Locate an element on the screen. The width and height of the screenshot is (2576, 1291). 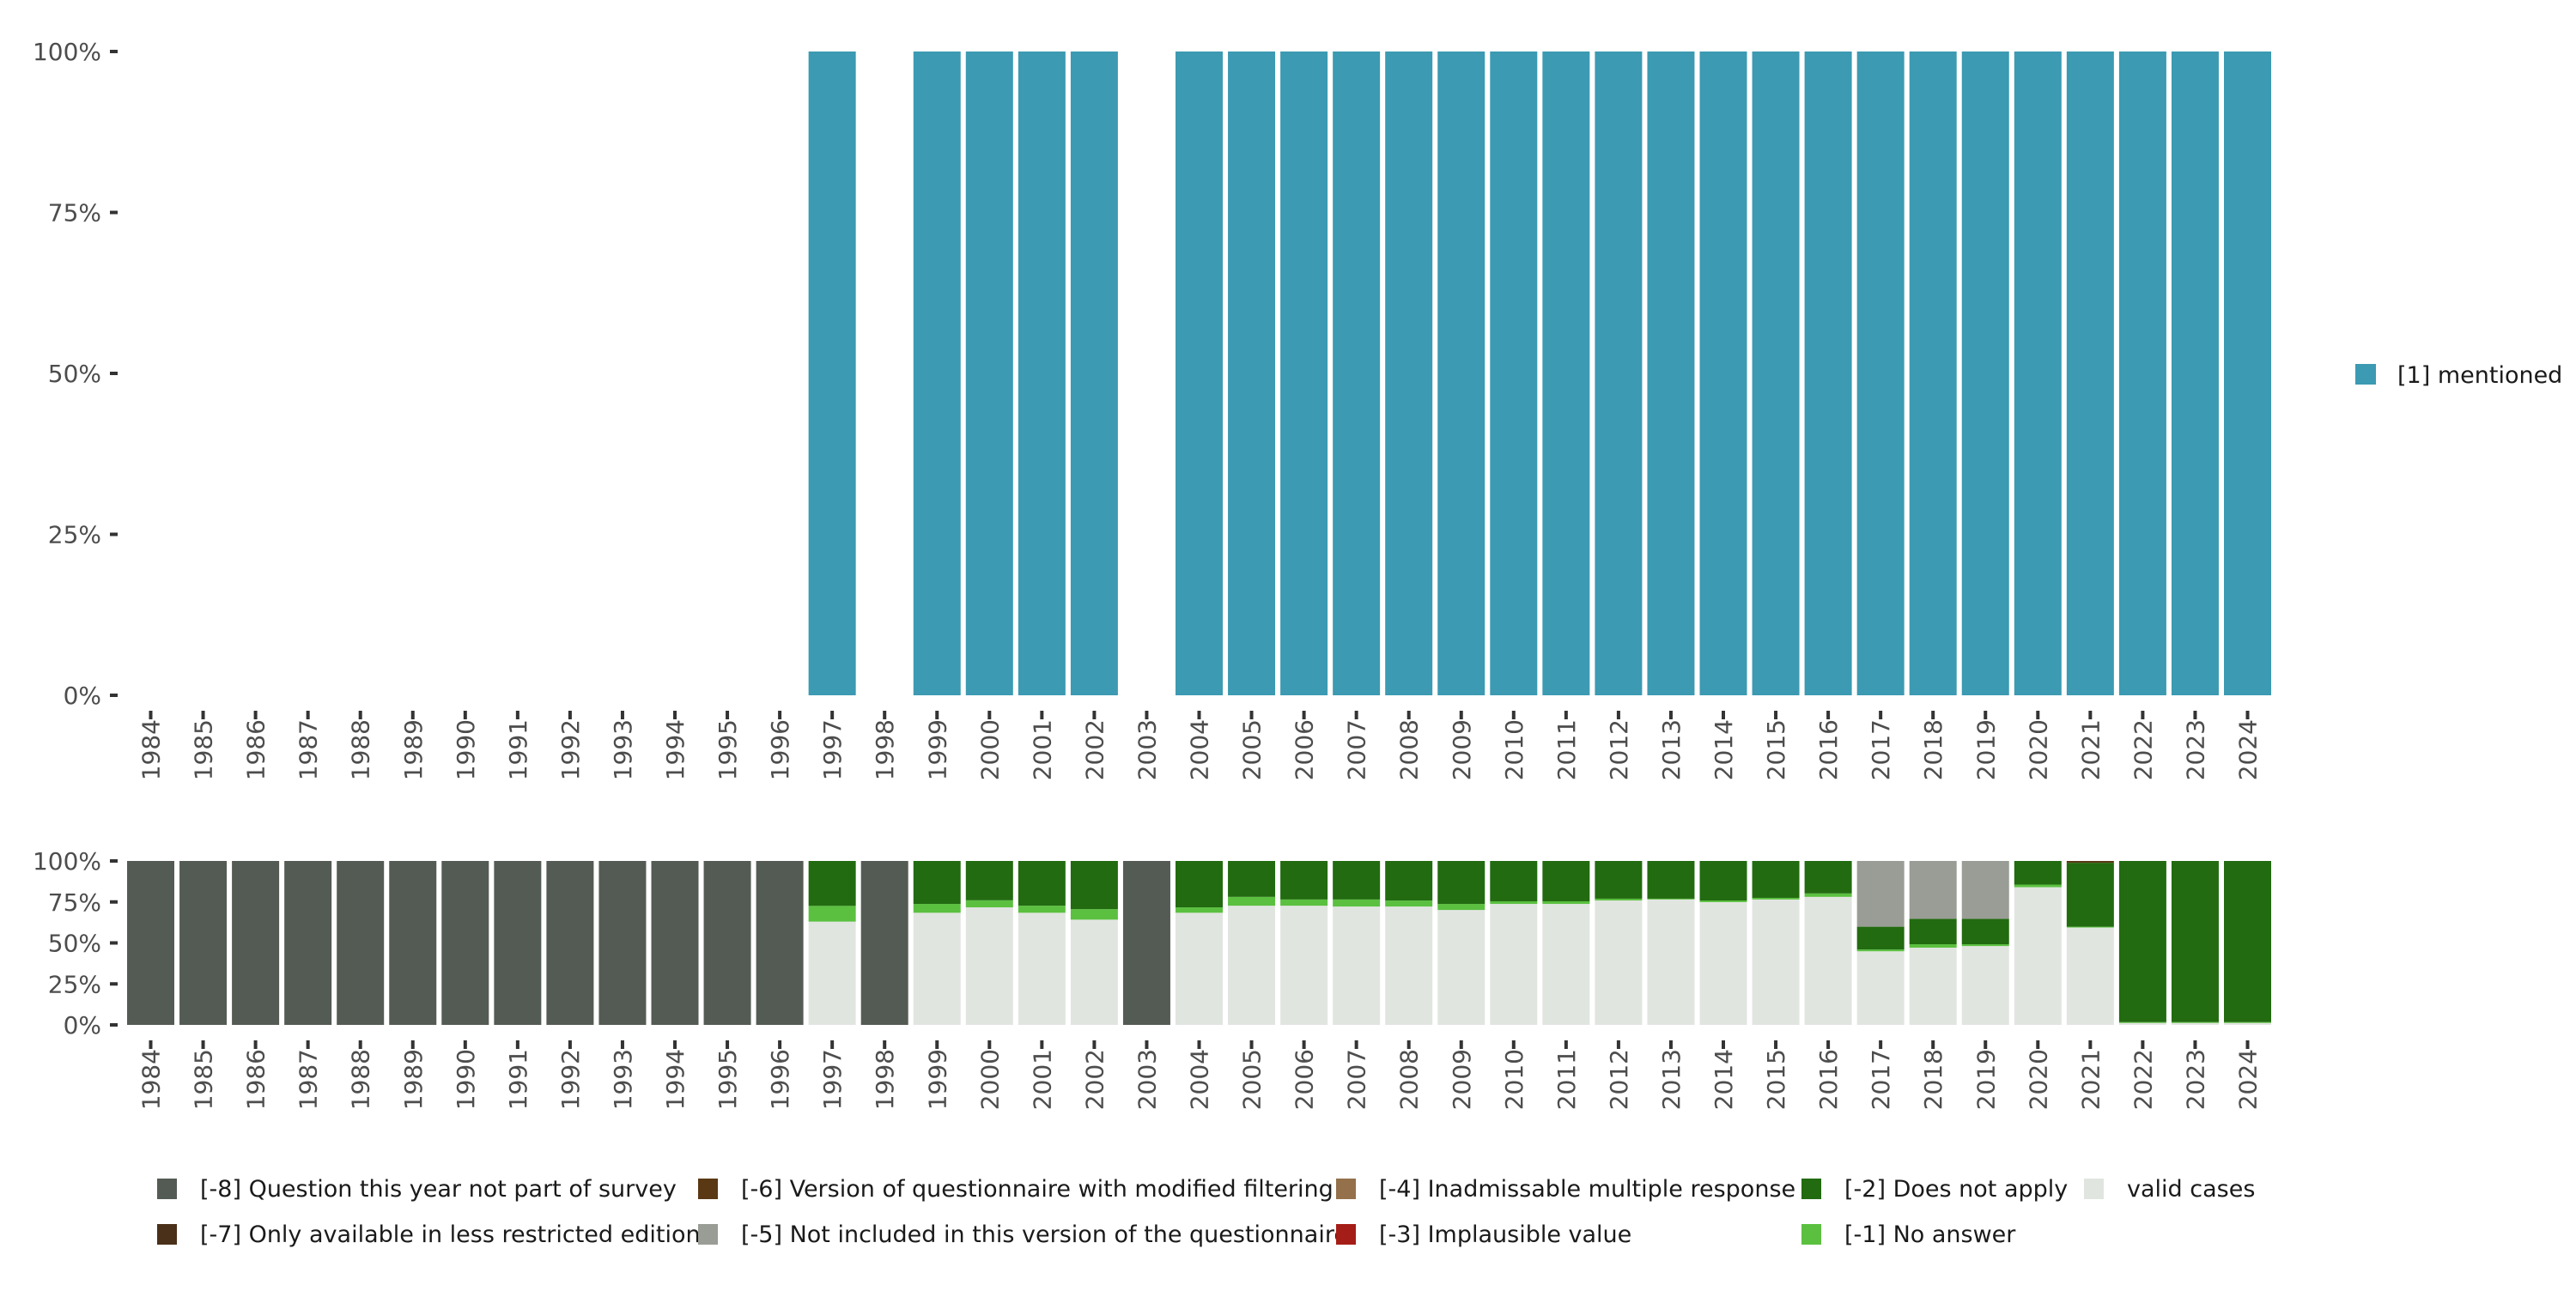
x-tick-label: 2010 is located at coordinates (1514, 1079).